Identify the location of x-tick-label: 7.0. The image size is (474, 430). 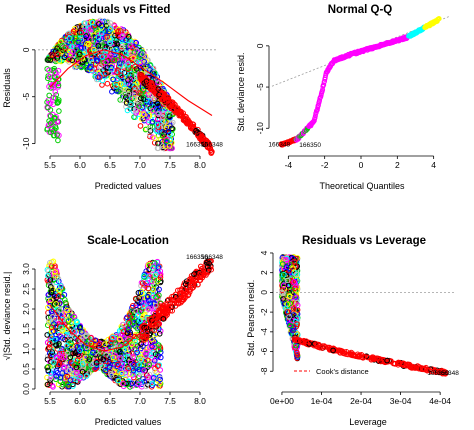
(140, 401).